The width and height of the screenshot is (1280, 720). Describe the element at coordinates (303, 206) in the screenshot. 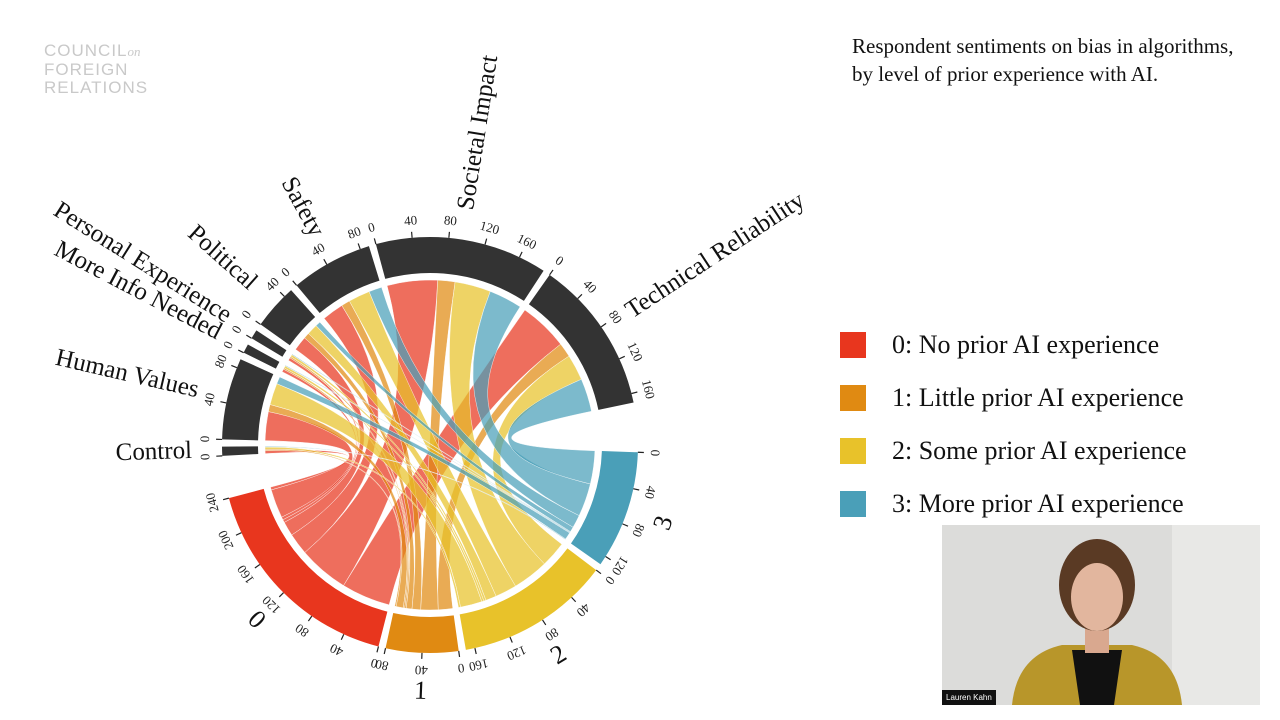

I see `theme-label: Safety` at that location.